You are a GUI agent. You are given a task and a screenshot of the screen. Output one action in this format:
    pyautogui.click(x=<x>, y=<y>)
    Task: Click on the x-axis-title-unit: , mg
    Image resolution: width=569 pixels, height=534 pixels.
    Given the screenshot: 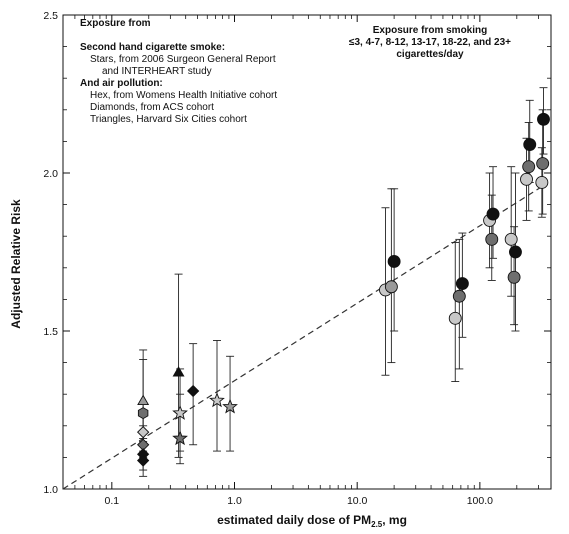 What is the action you would take?
    pyautogui.click(x=394, y=520)
    